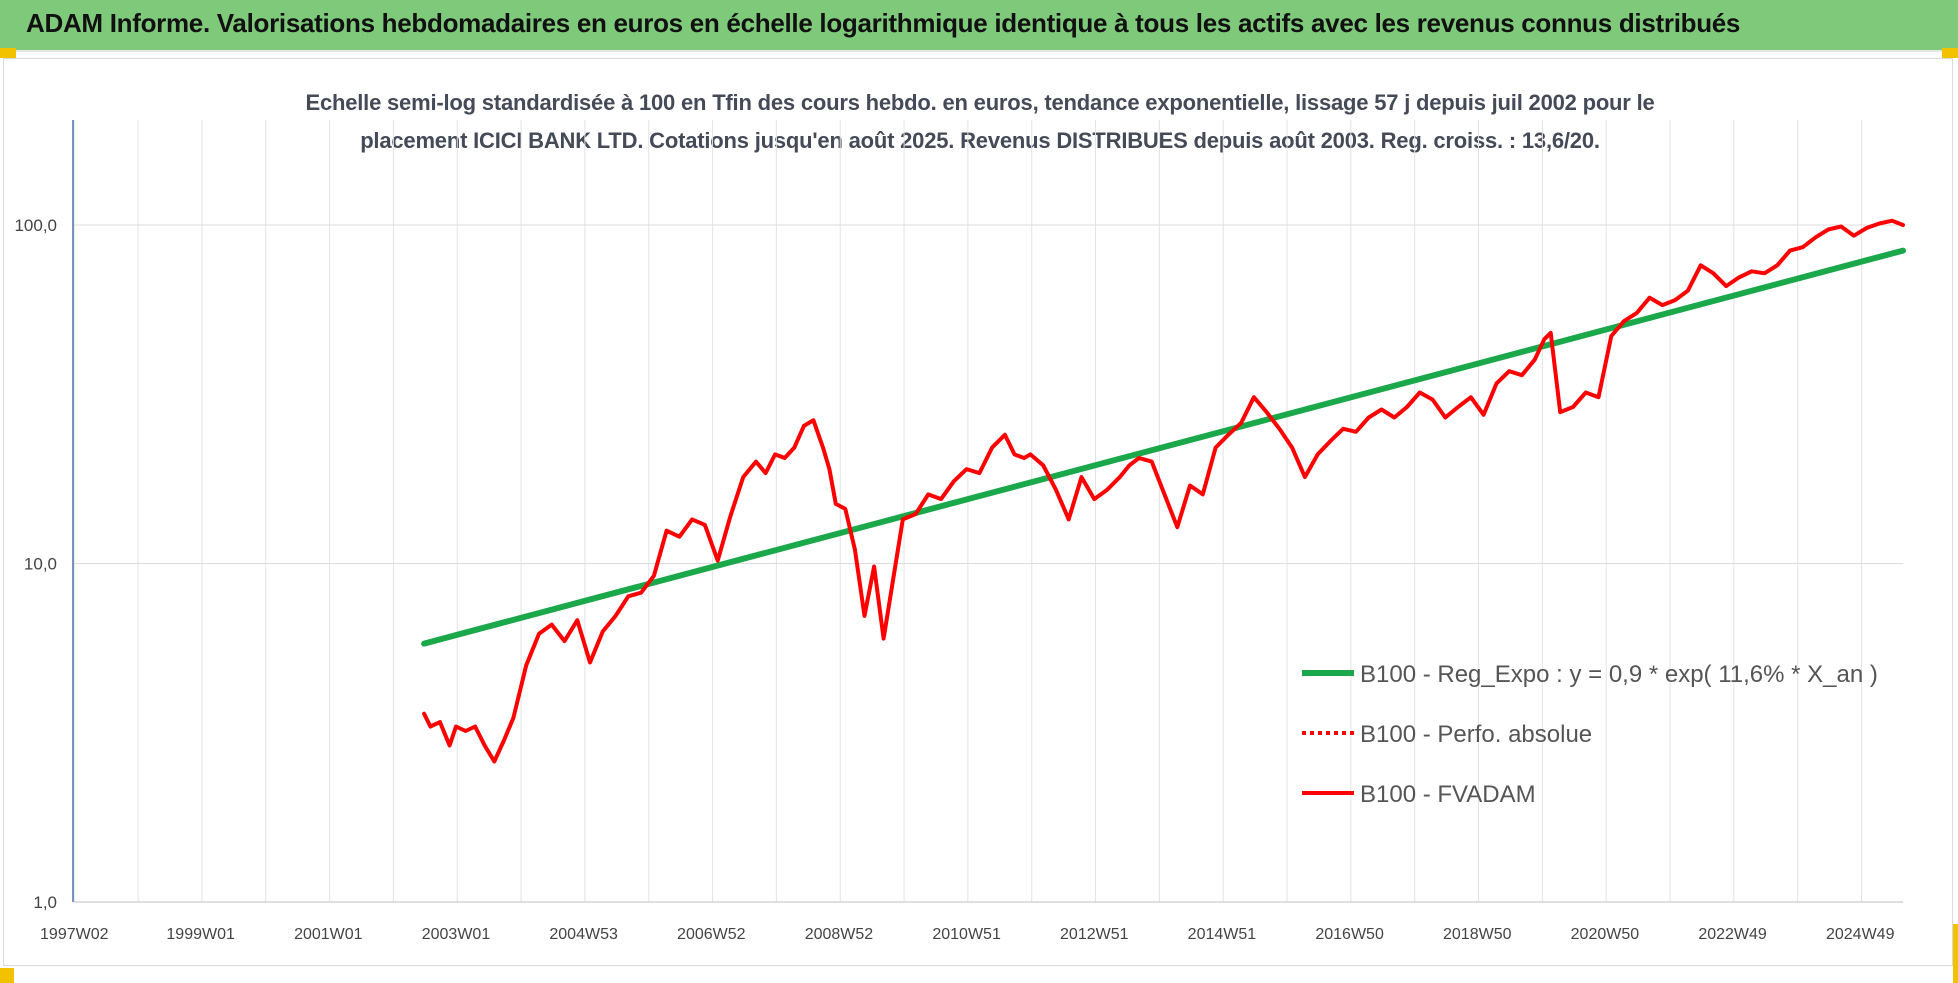  What do you see at coordinates (1605, 934) in the screenshot?
I see `x-tick-label: 2020W50` at bounding box center [1605, 934].